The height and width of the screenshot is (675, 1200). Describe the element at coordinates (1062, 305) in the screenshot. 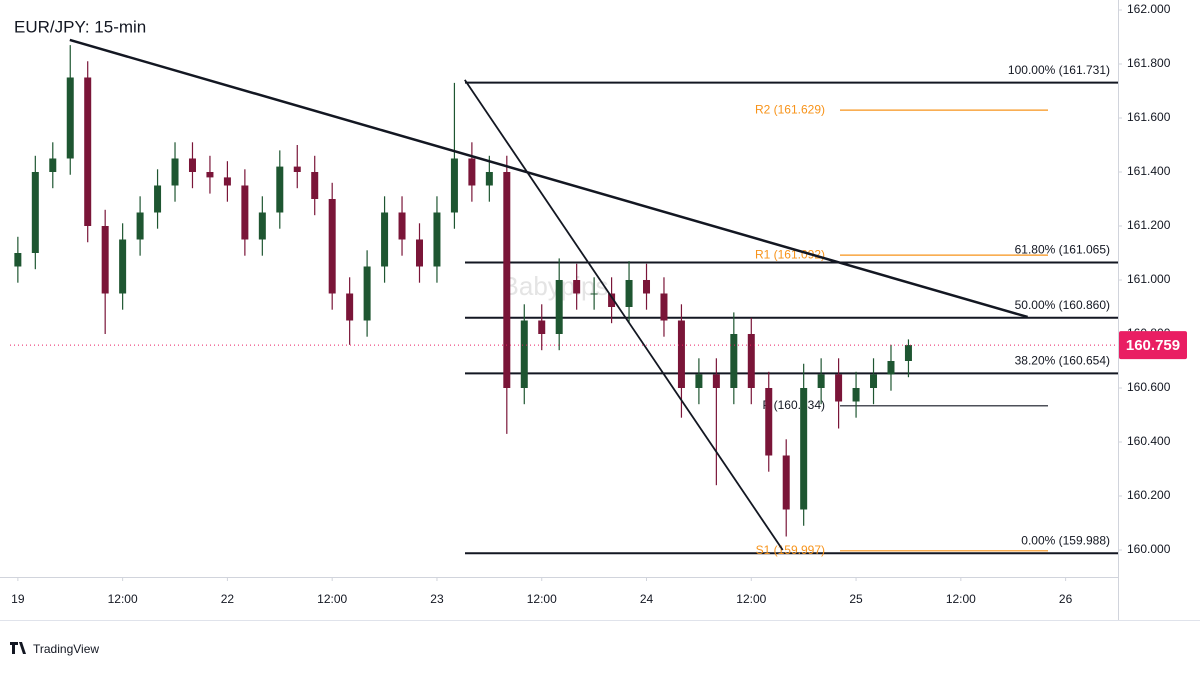

I see `fib-label: 50.00% (160.860)` at that location.